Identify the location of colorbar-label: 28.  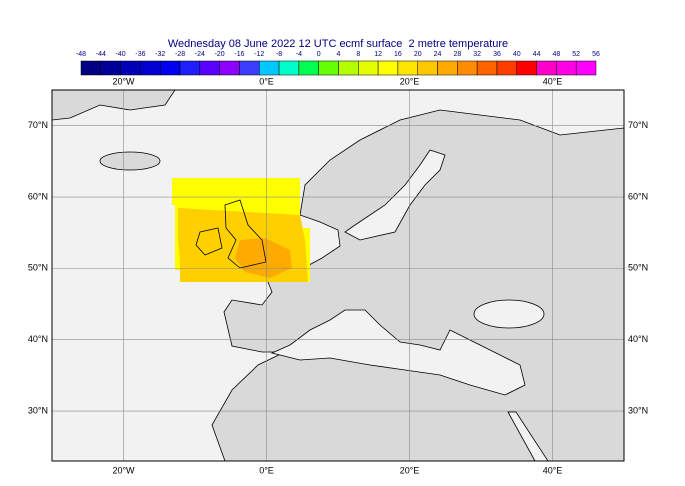
(457, 54).